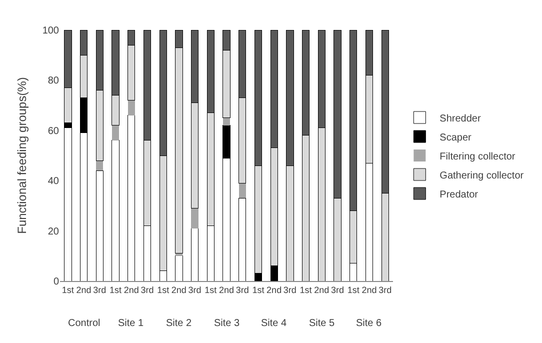  What do you see at coordinates (179, 323) in the screenshot?
I see `text: Site 2` at bounding box center [179, 323].